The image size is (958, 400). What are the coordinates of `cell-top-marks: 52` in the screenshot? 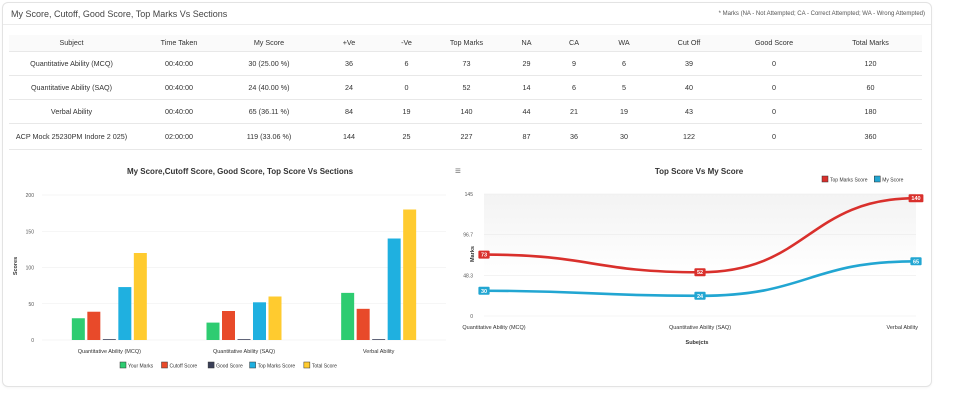 It's located at (466, 87).